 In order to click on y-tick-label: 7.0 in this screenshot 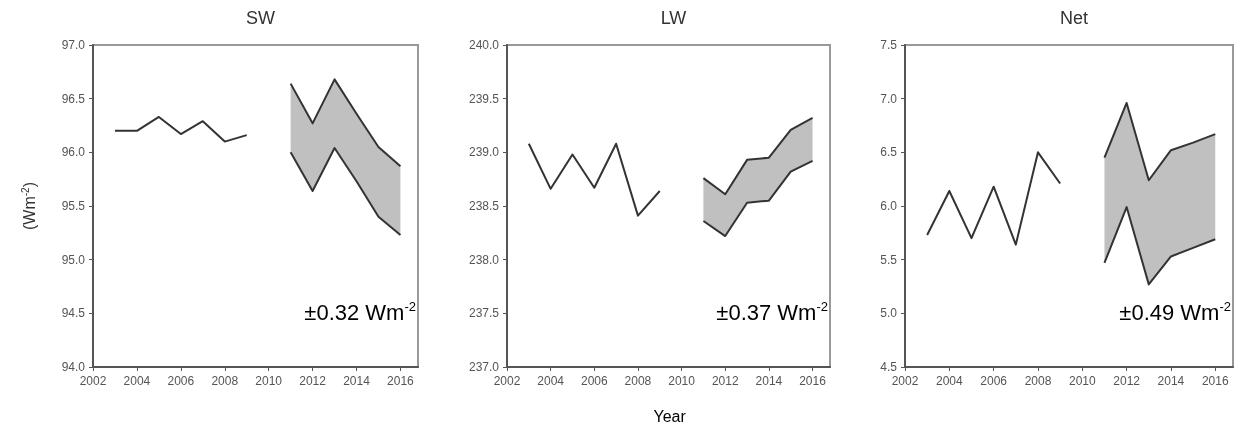, I will do `click(889, 98)`.